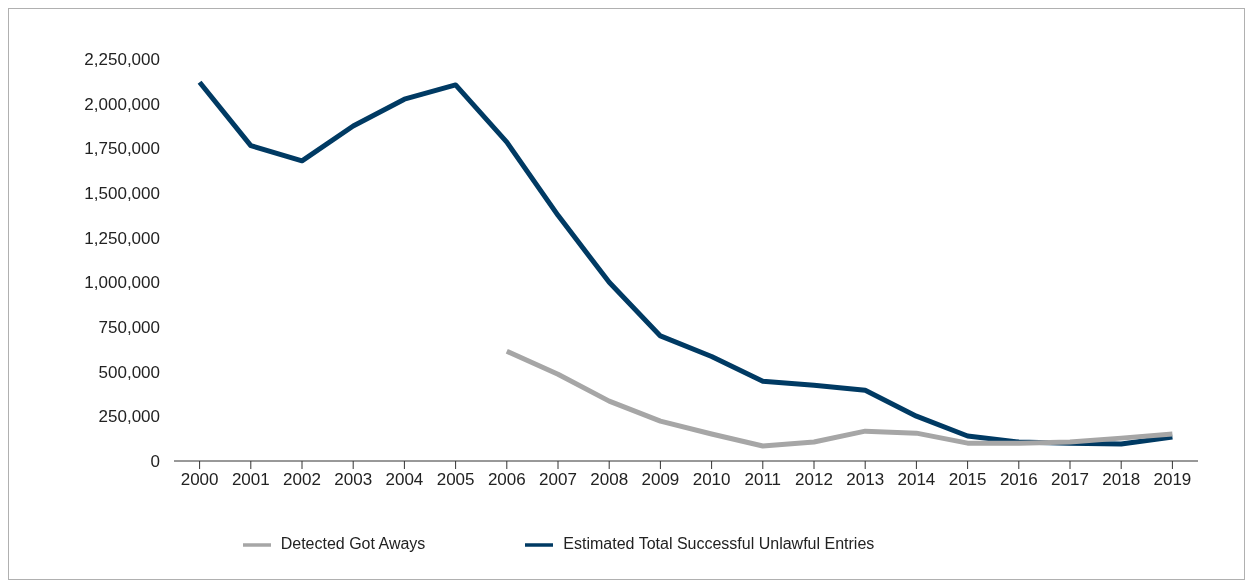  What do you see at coordinates (404, 480) in the screenshot?
I see `x-tick-label: 2004` at bounding box center [404, 480].